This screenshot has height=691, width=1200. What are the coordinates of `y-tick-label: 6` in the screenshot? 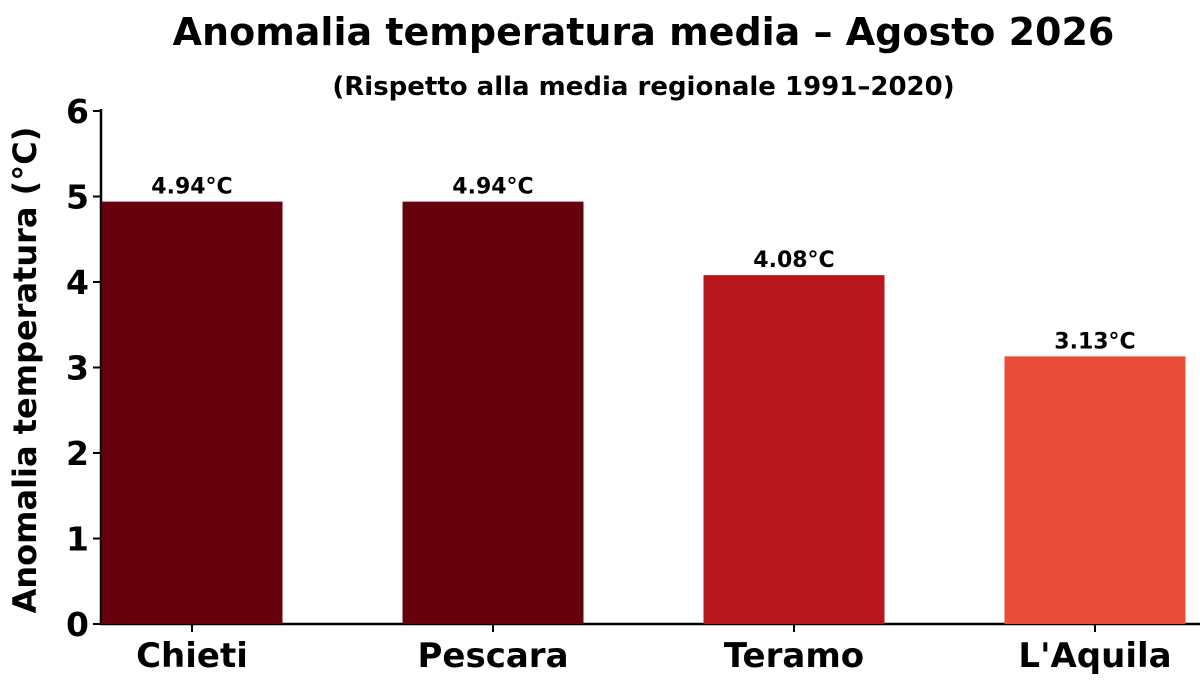 It's located at (77, 111).